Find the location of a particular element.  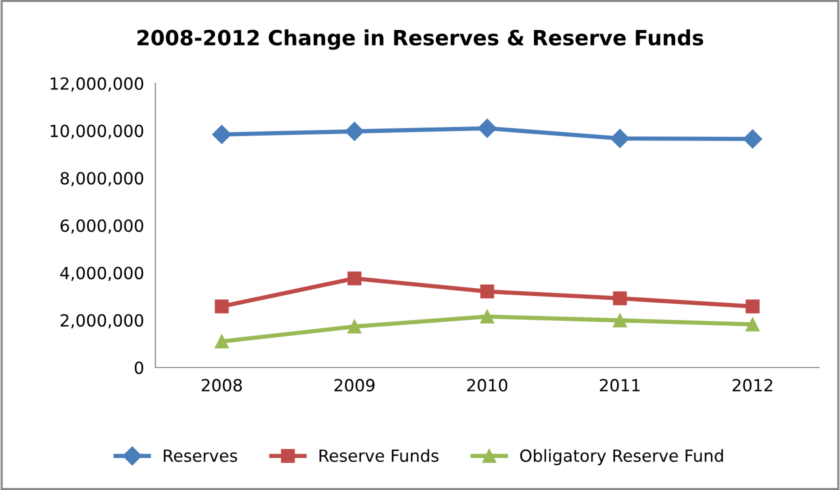

x-tick-label: 2008 is located at coordinates (222, 385).